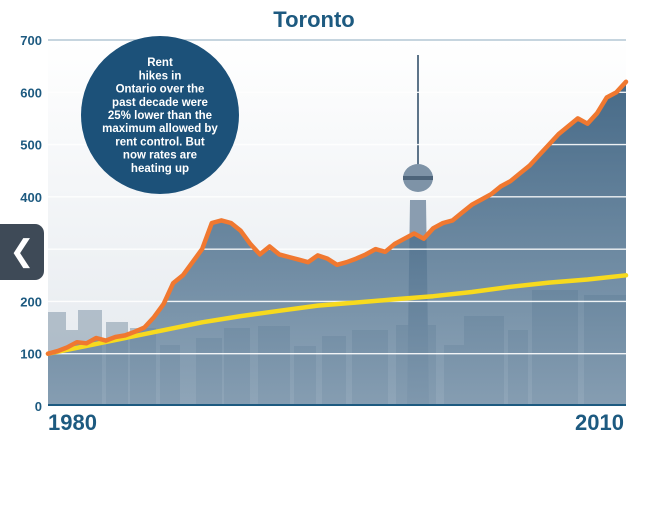 This screenshot has height=512, width=650. I want to click on y-tick-label: 200, so click(31, 301).